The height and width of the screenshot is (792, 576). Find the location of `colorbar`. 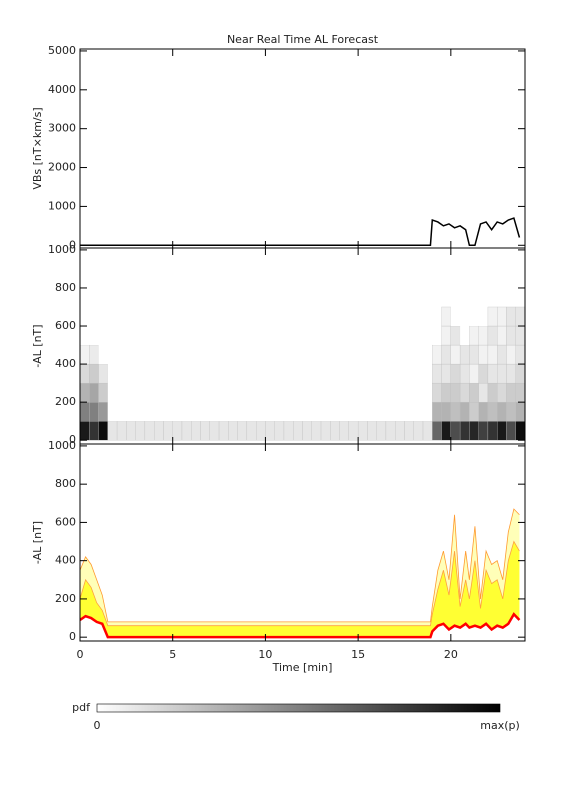

colorbar is located at coordinates (298, 708).